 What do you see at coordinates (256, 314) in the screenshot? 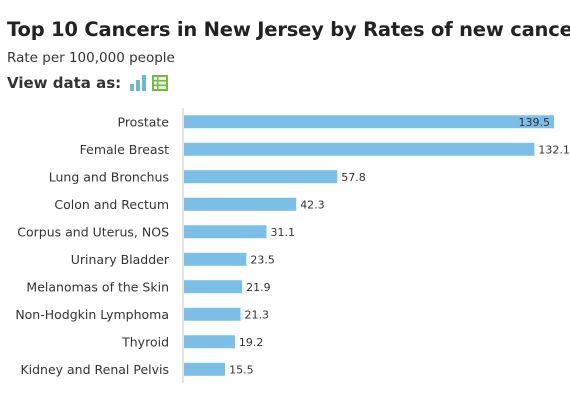
I see `data-label: 21.3` at bounding box center [256, 314].